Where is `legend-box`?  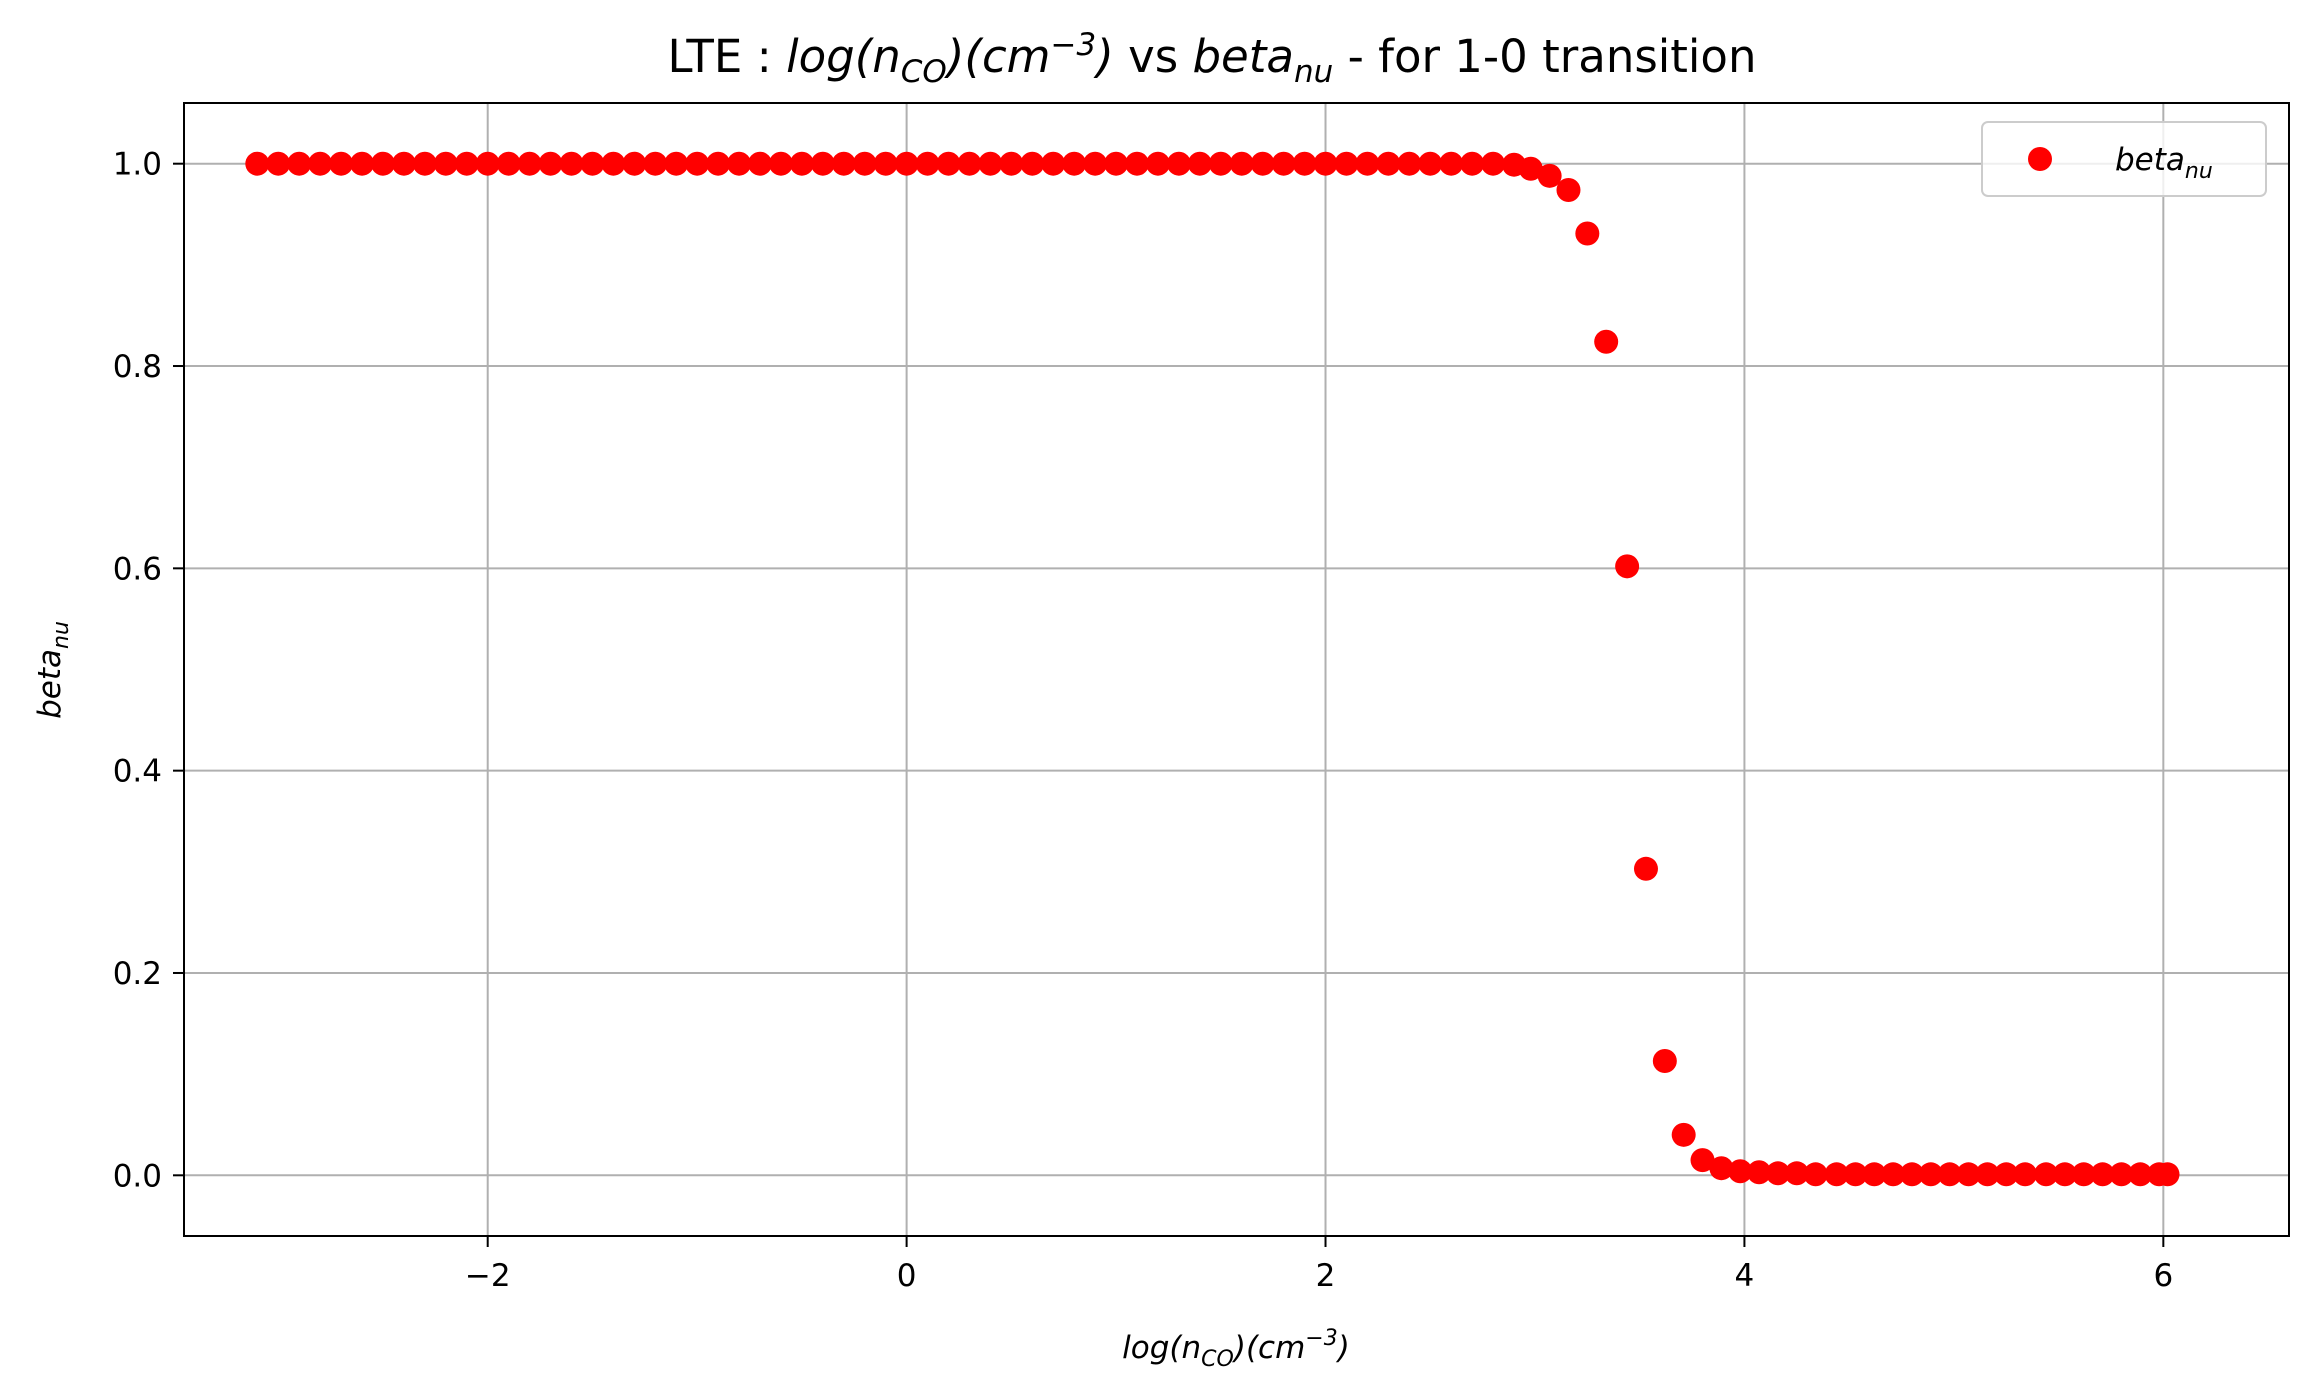 legend-box is located at coordinates (2124, 159).